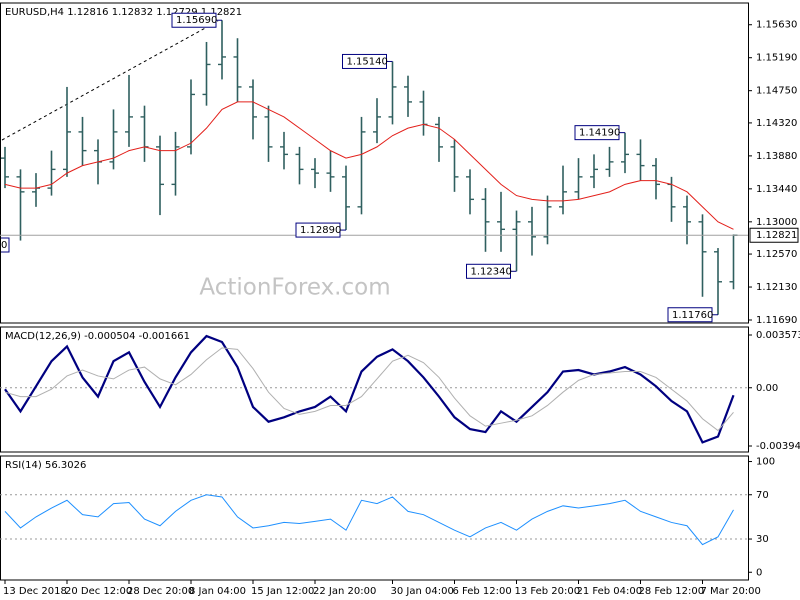  I want to click on last-price-box, so click(774, 235).